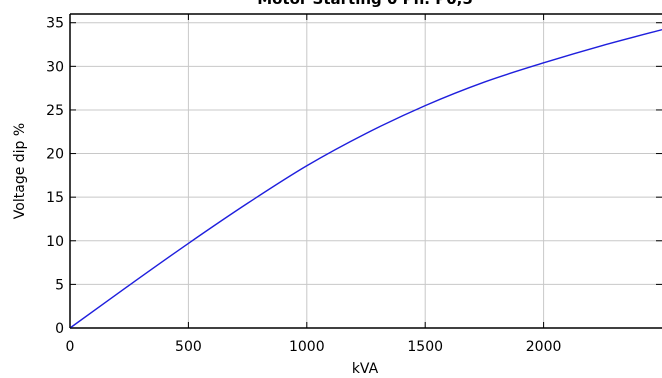  I want to click on y-tick-label: 25, so click(55, 111).